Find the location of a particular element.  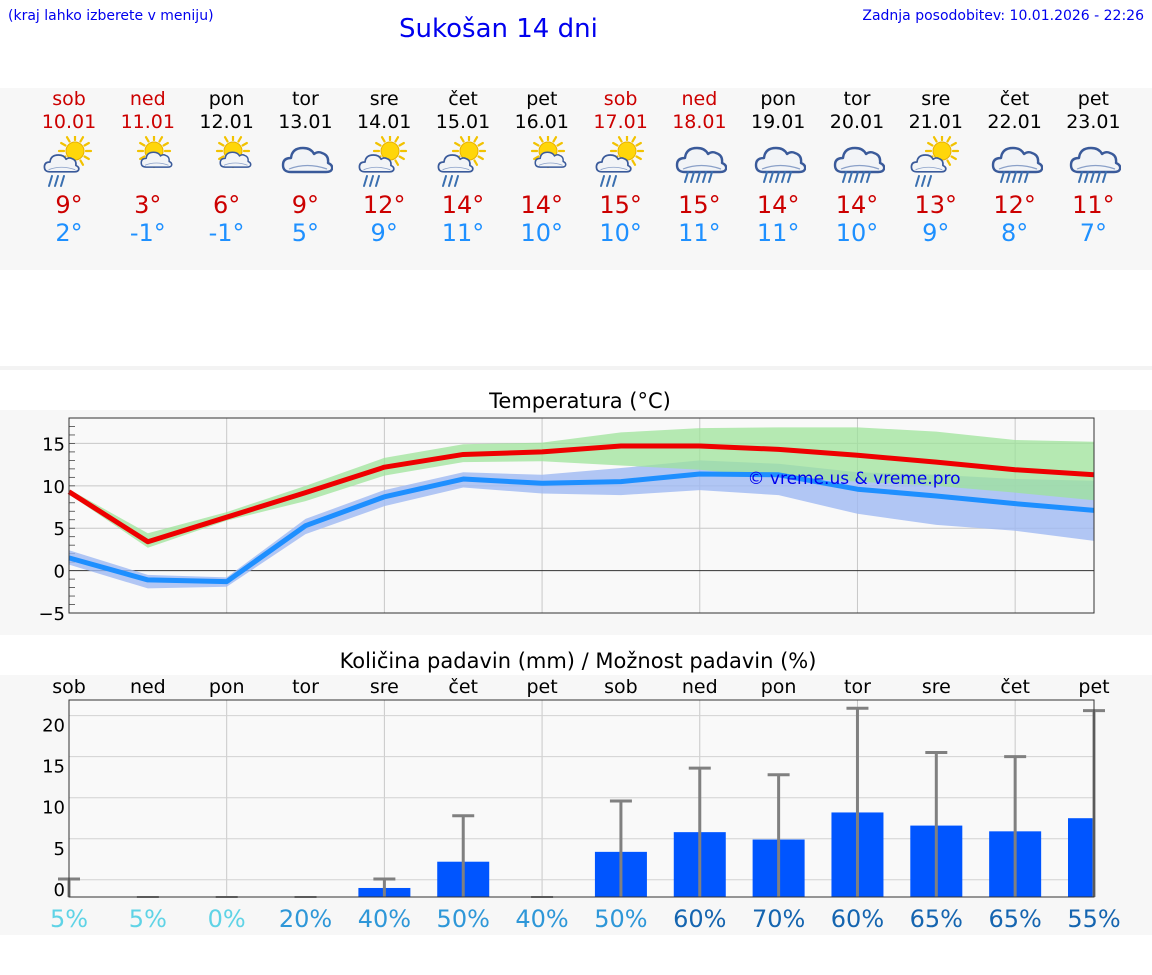

temp-band-min is located at coordinates (581, 524).